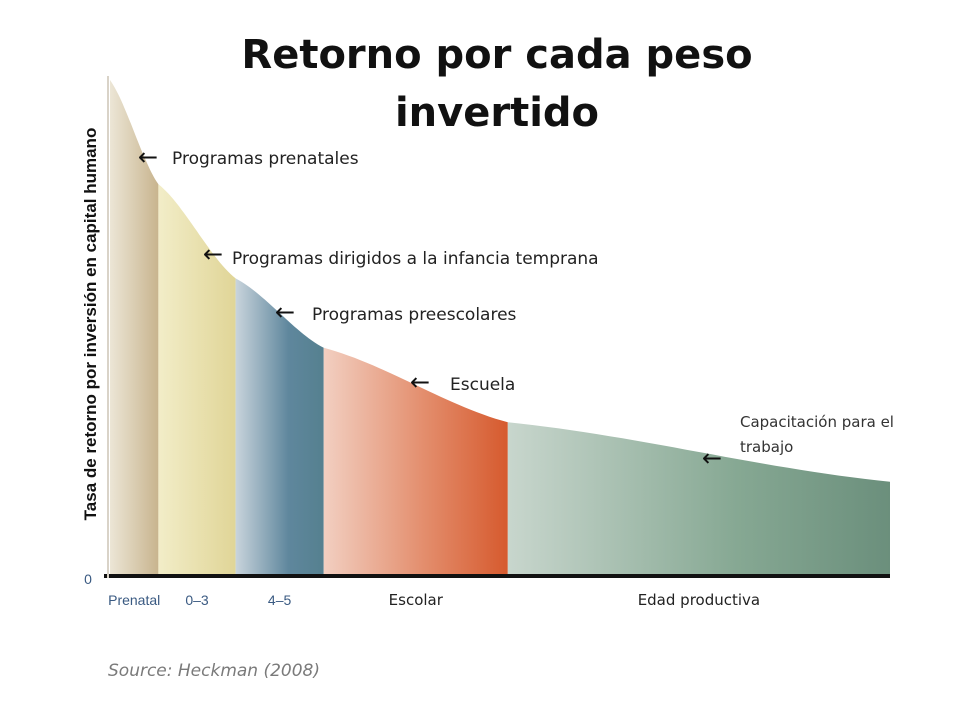 The width and height of the screenshot is (960, 720). I want to click on x-tick-label-infancia: 0–3, so click(197, 600).